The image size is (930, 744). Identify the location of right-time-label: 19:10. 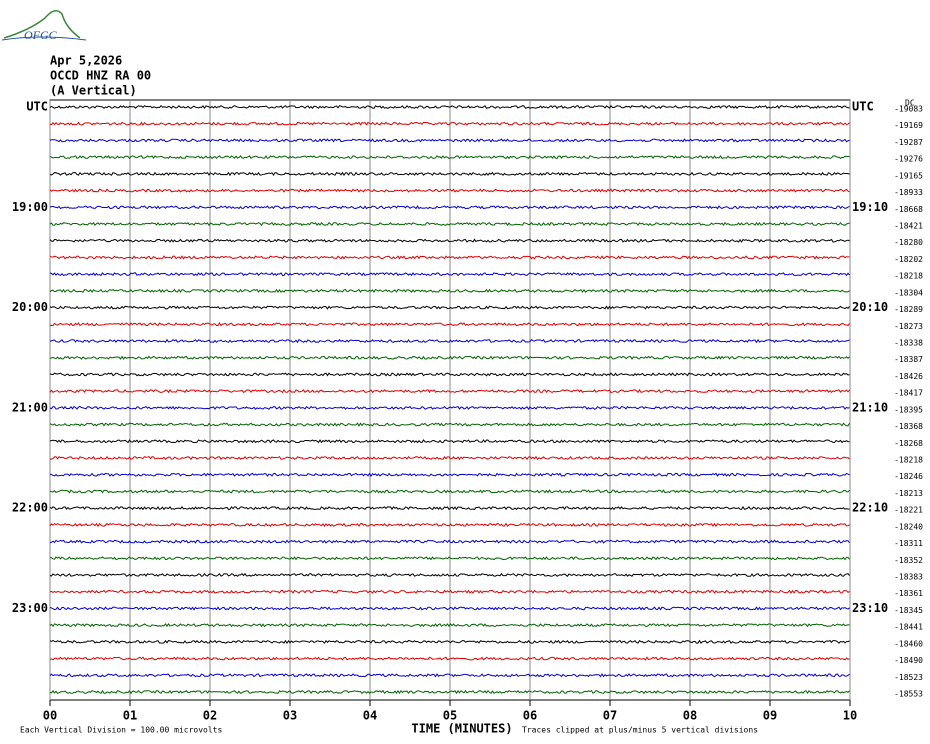
(870, 207).